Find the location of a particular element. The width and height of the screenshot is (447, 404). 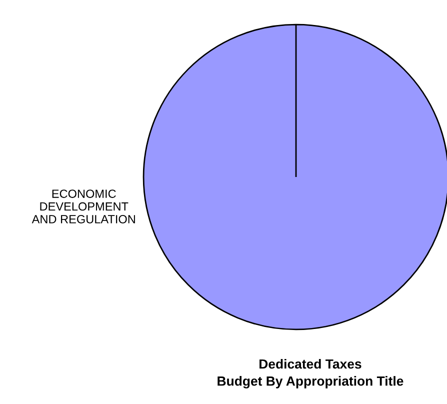

text: Dedicated Taxes Budget By Appropriation Title is located at coordinates (311, 373).